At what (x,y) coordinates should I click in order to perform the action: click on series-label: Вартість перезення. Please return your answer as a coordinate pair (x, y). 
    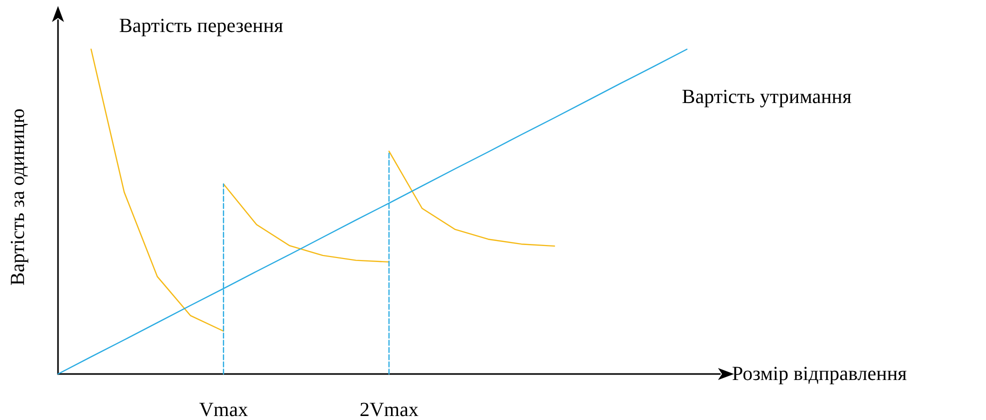
    Looking at the image, I should click on (201, 26).